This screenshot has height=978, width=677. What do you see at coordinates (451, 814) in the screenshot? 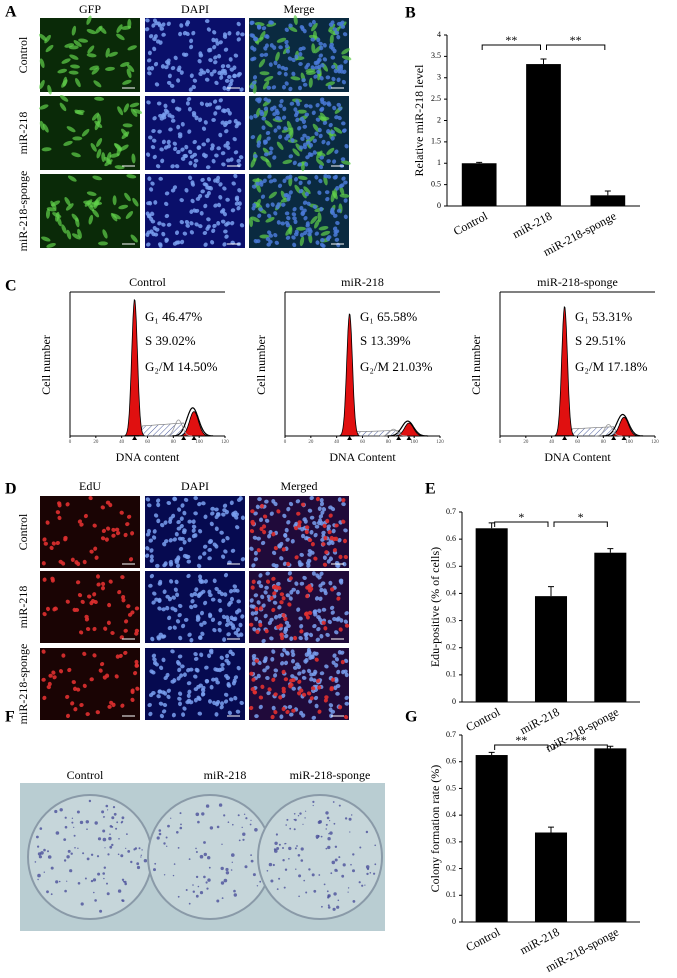
I see `y-tick-label: 0.4` at bounding box center [451, 814].